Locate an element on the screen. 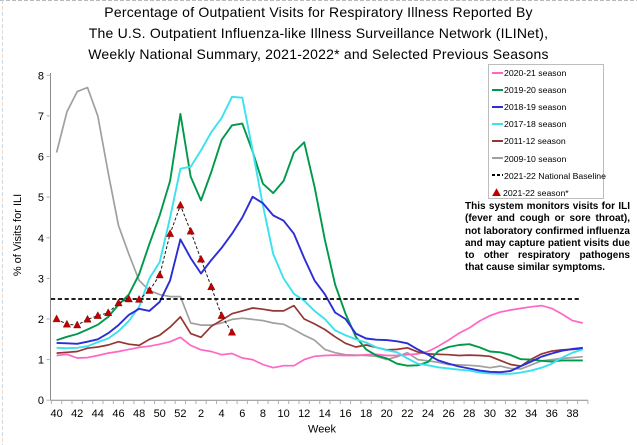  svg-text: 10 is located at coordinates (283, 414).